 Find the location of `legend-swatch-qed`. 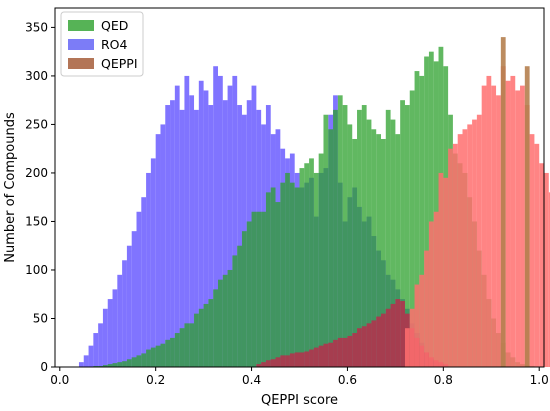

legend-swatch-qed is located at coordinates (81, 25).